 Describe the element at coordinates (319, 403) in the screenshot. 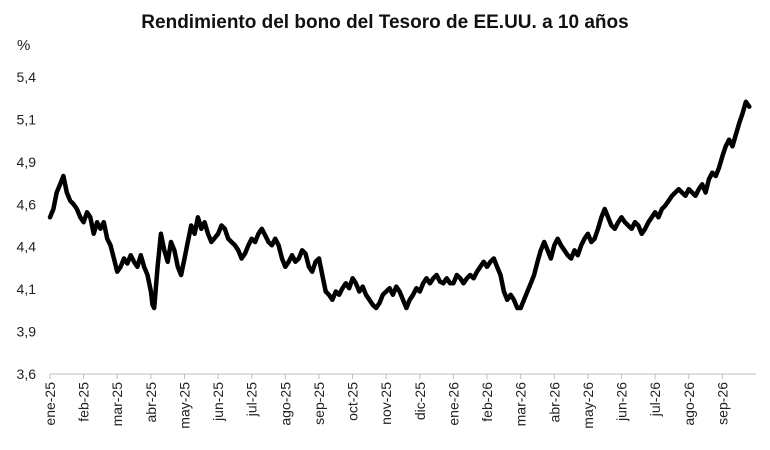

I see `x-tick-label: sep-25` at that location.